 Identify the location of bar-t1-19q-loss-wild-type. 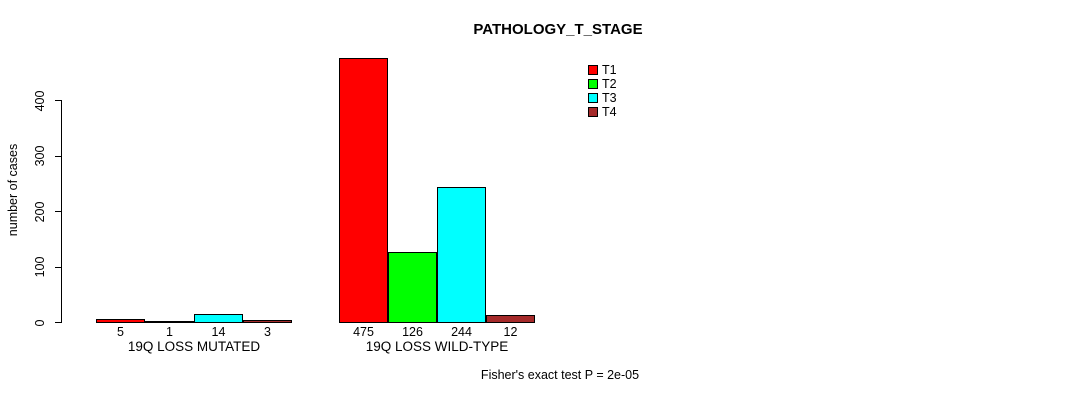
(363, 190).